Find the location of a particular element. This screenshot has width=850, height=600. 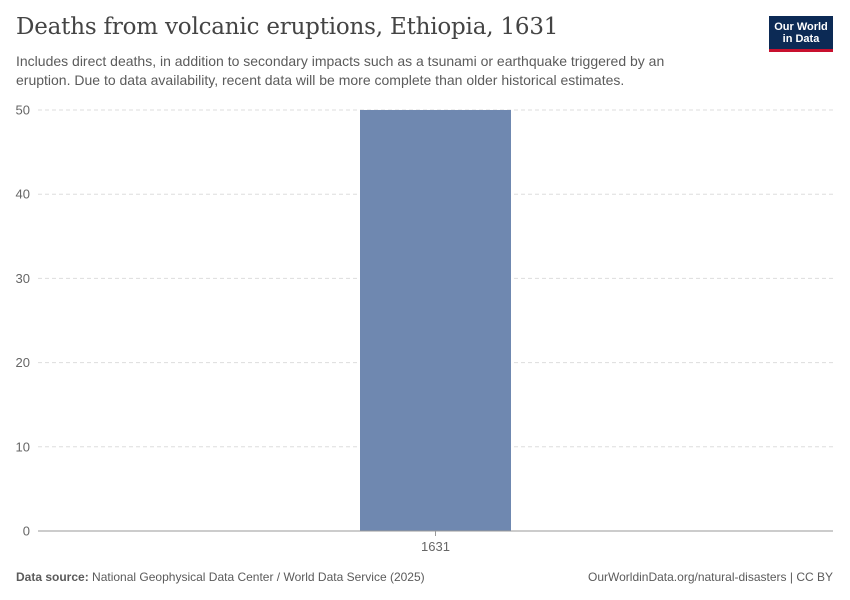

y-tick-label: 30 is located at coordinates (23, 278).